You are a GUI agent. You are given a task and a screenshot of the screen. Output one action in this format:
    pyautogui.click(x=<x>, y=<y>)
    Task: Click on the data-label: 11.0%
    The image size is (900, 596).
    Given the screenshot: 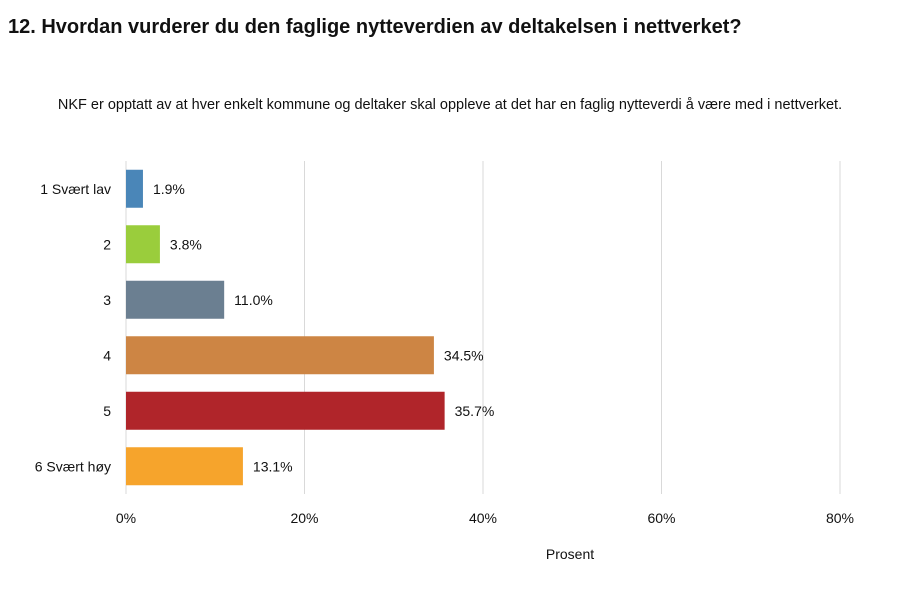 What is the action you would take?
    pyautogui.click(x=253, y=300)
    